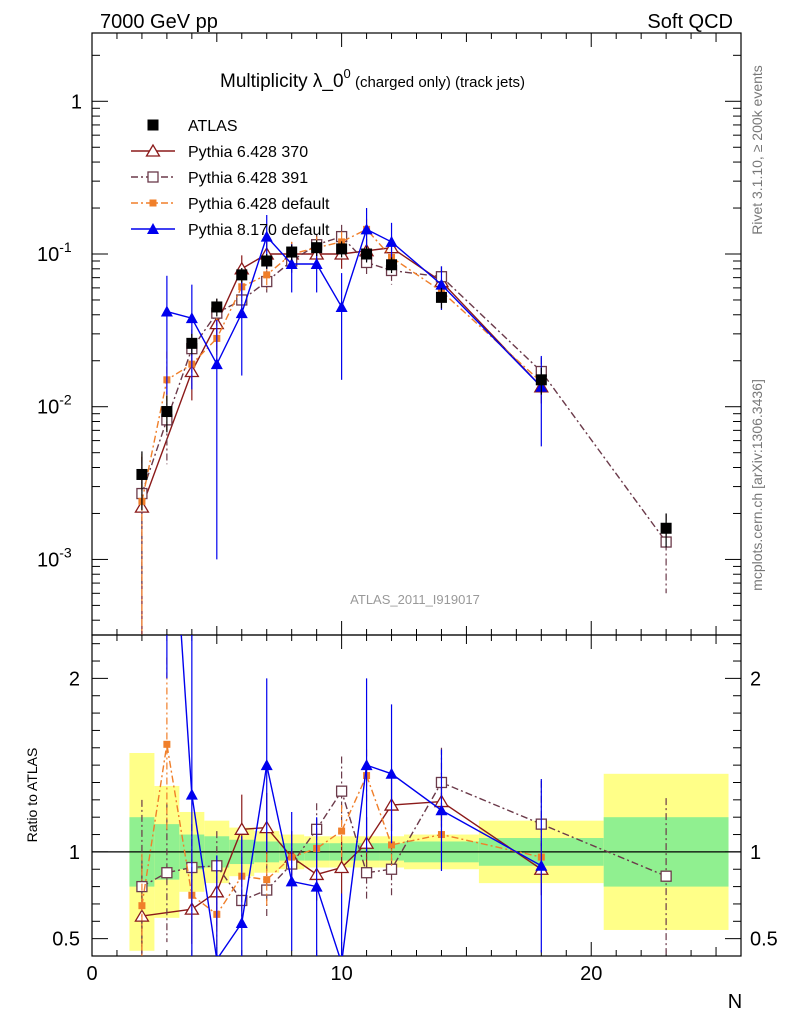 The height and width of the screenshot is (1024, 786). I want to click on legend-label: Pythia 6.428 391, so click(248, 178).